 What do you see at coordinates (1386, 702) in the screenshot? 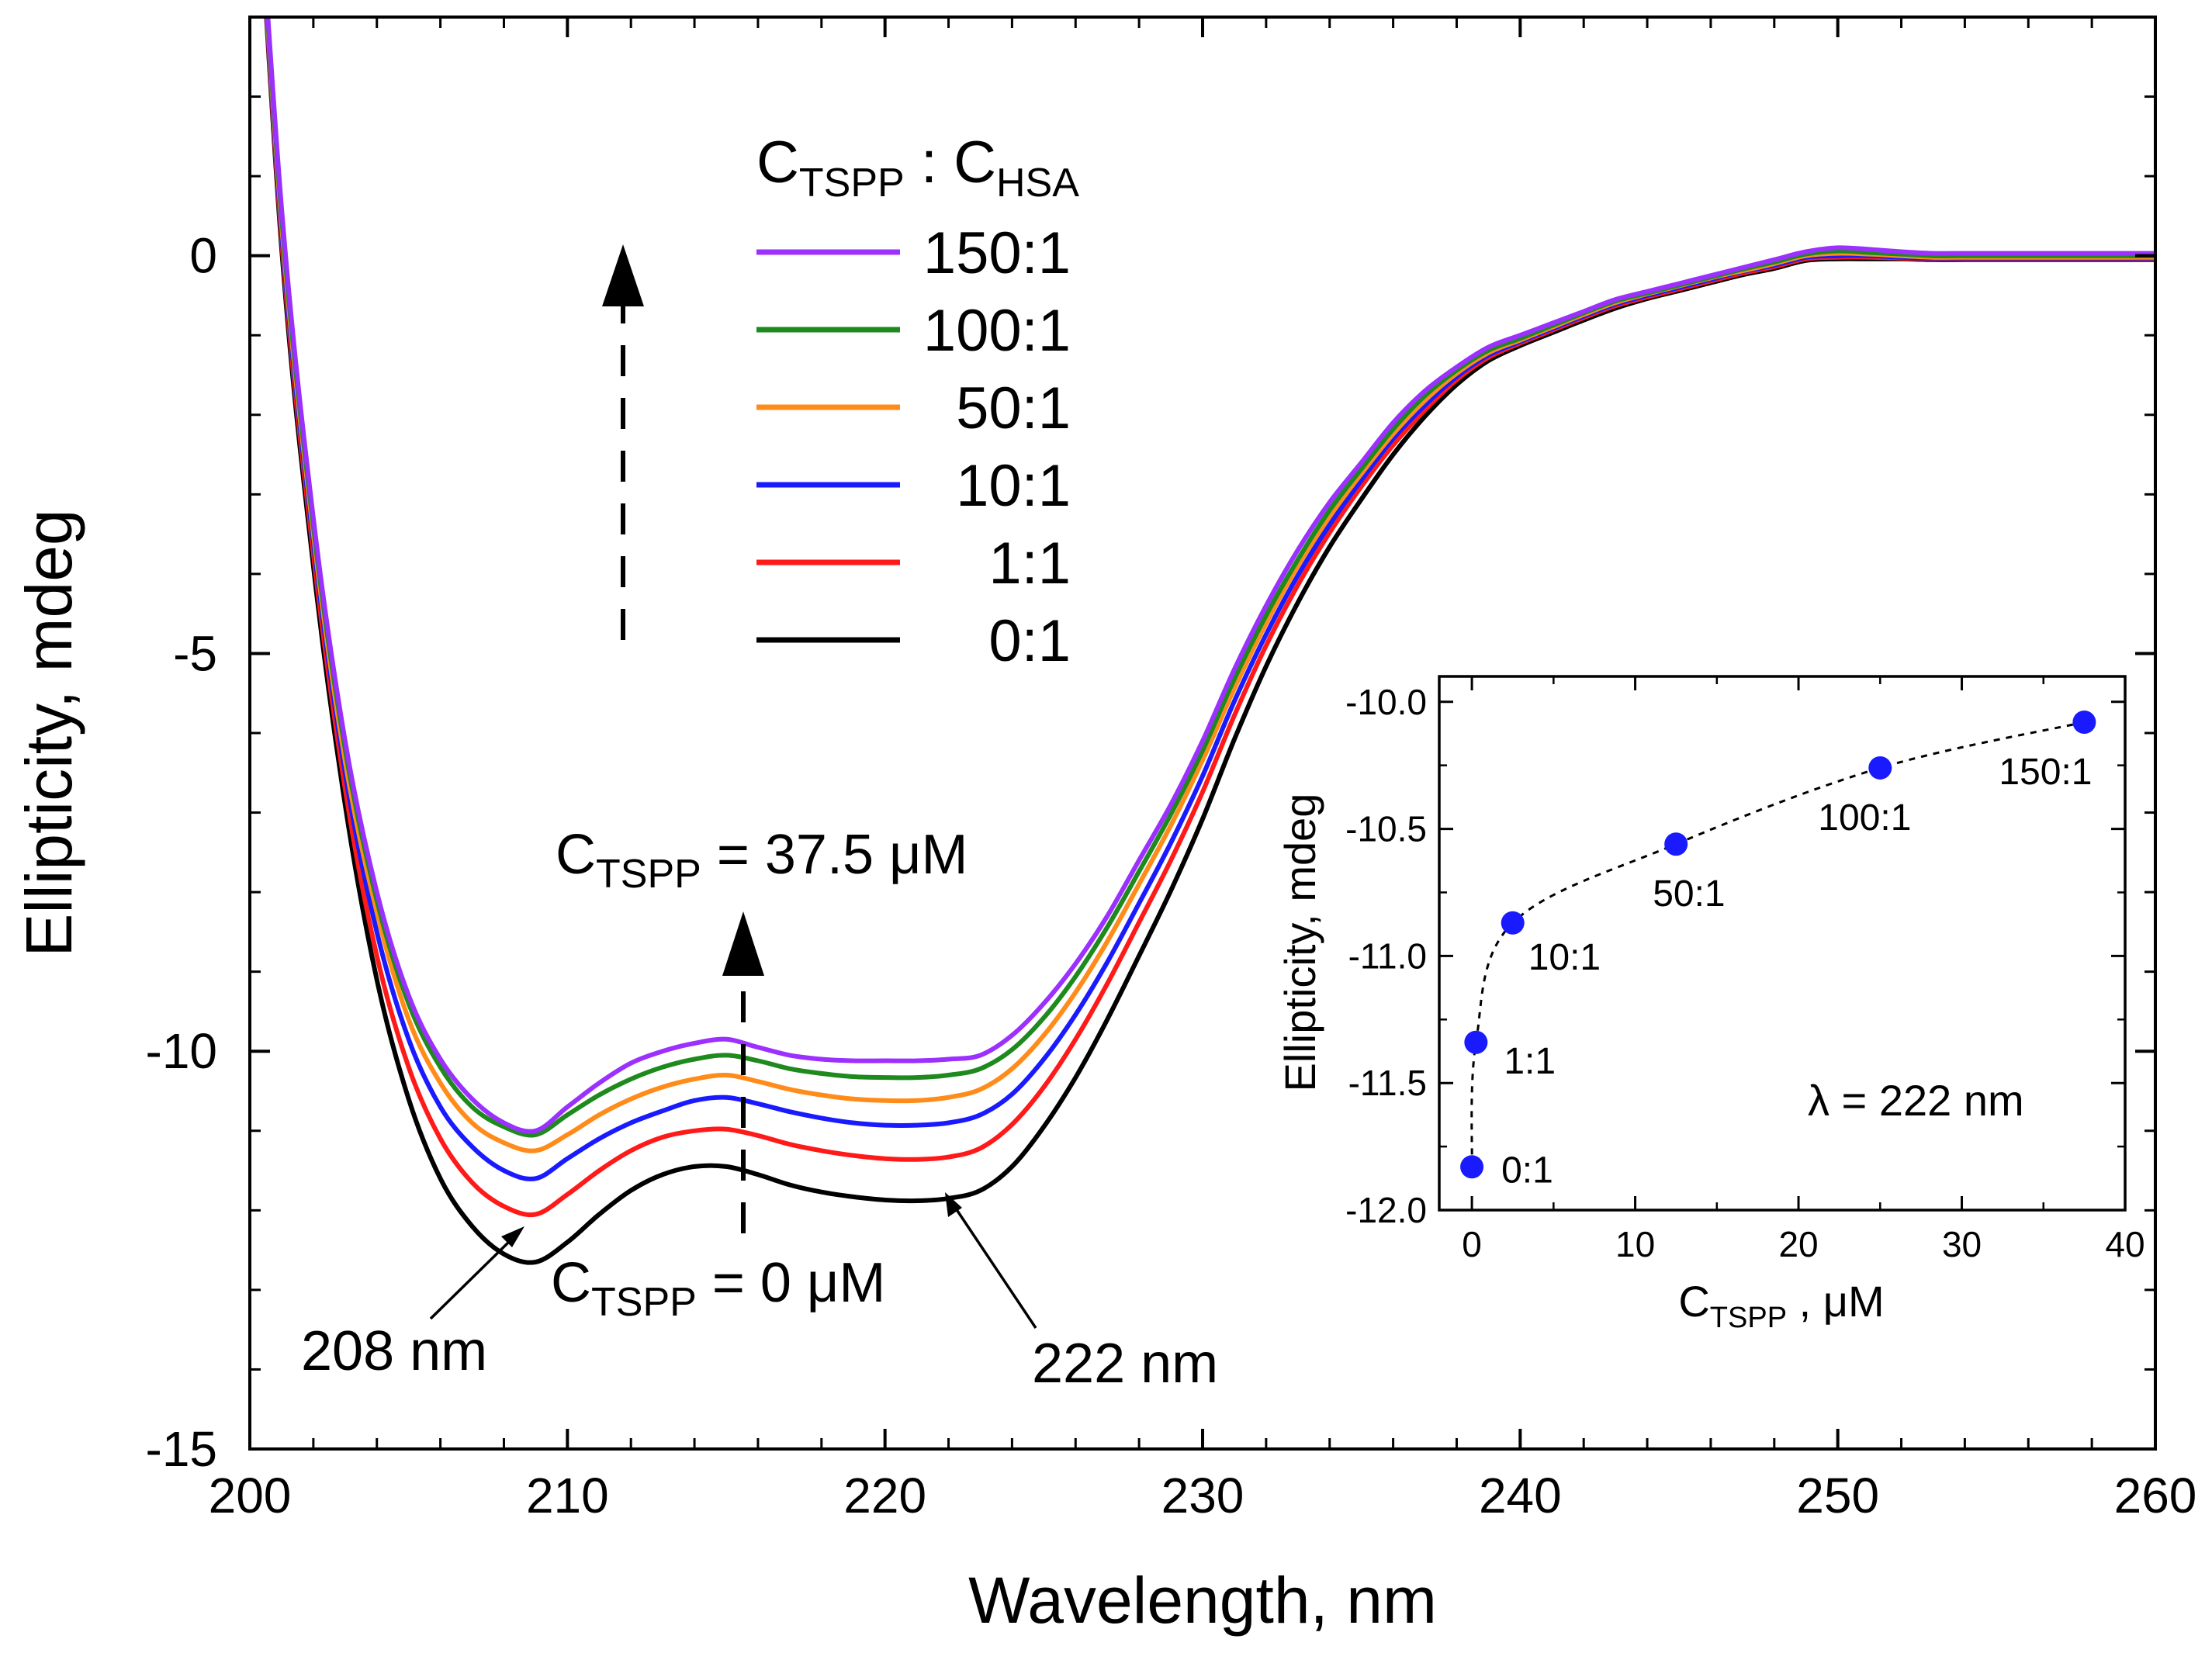
I see `inset-y-tick-label: -10.0` at bounding box center [1386, 702].